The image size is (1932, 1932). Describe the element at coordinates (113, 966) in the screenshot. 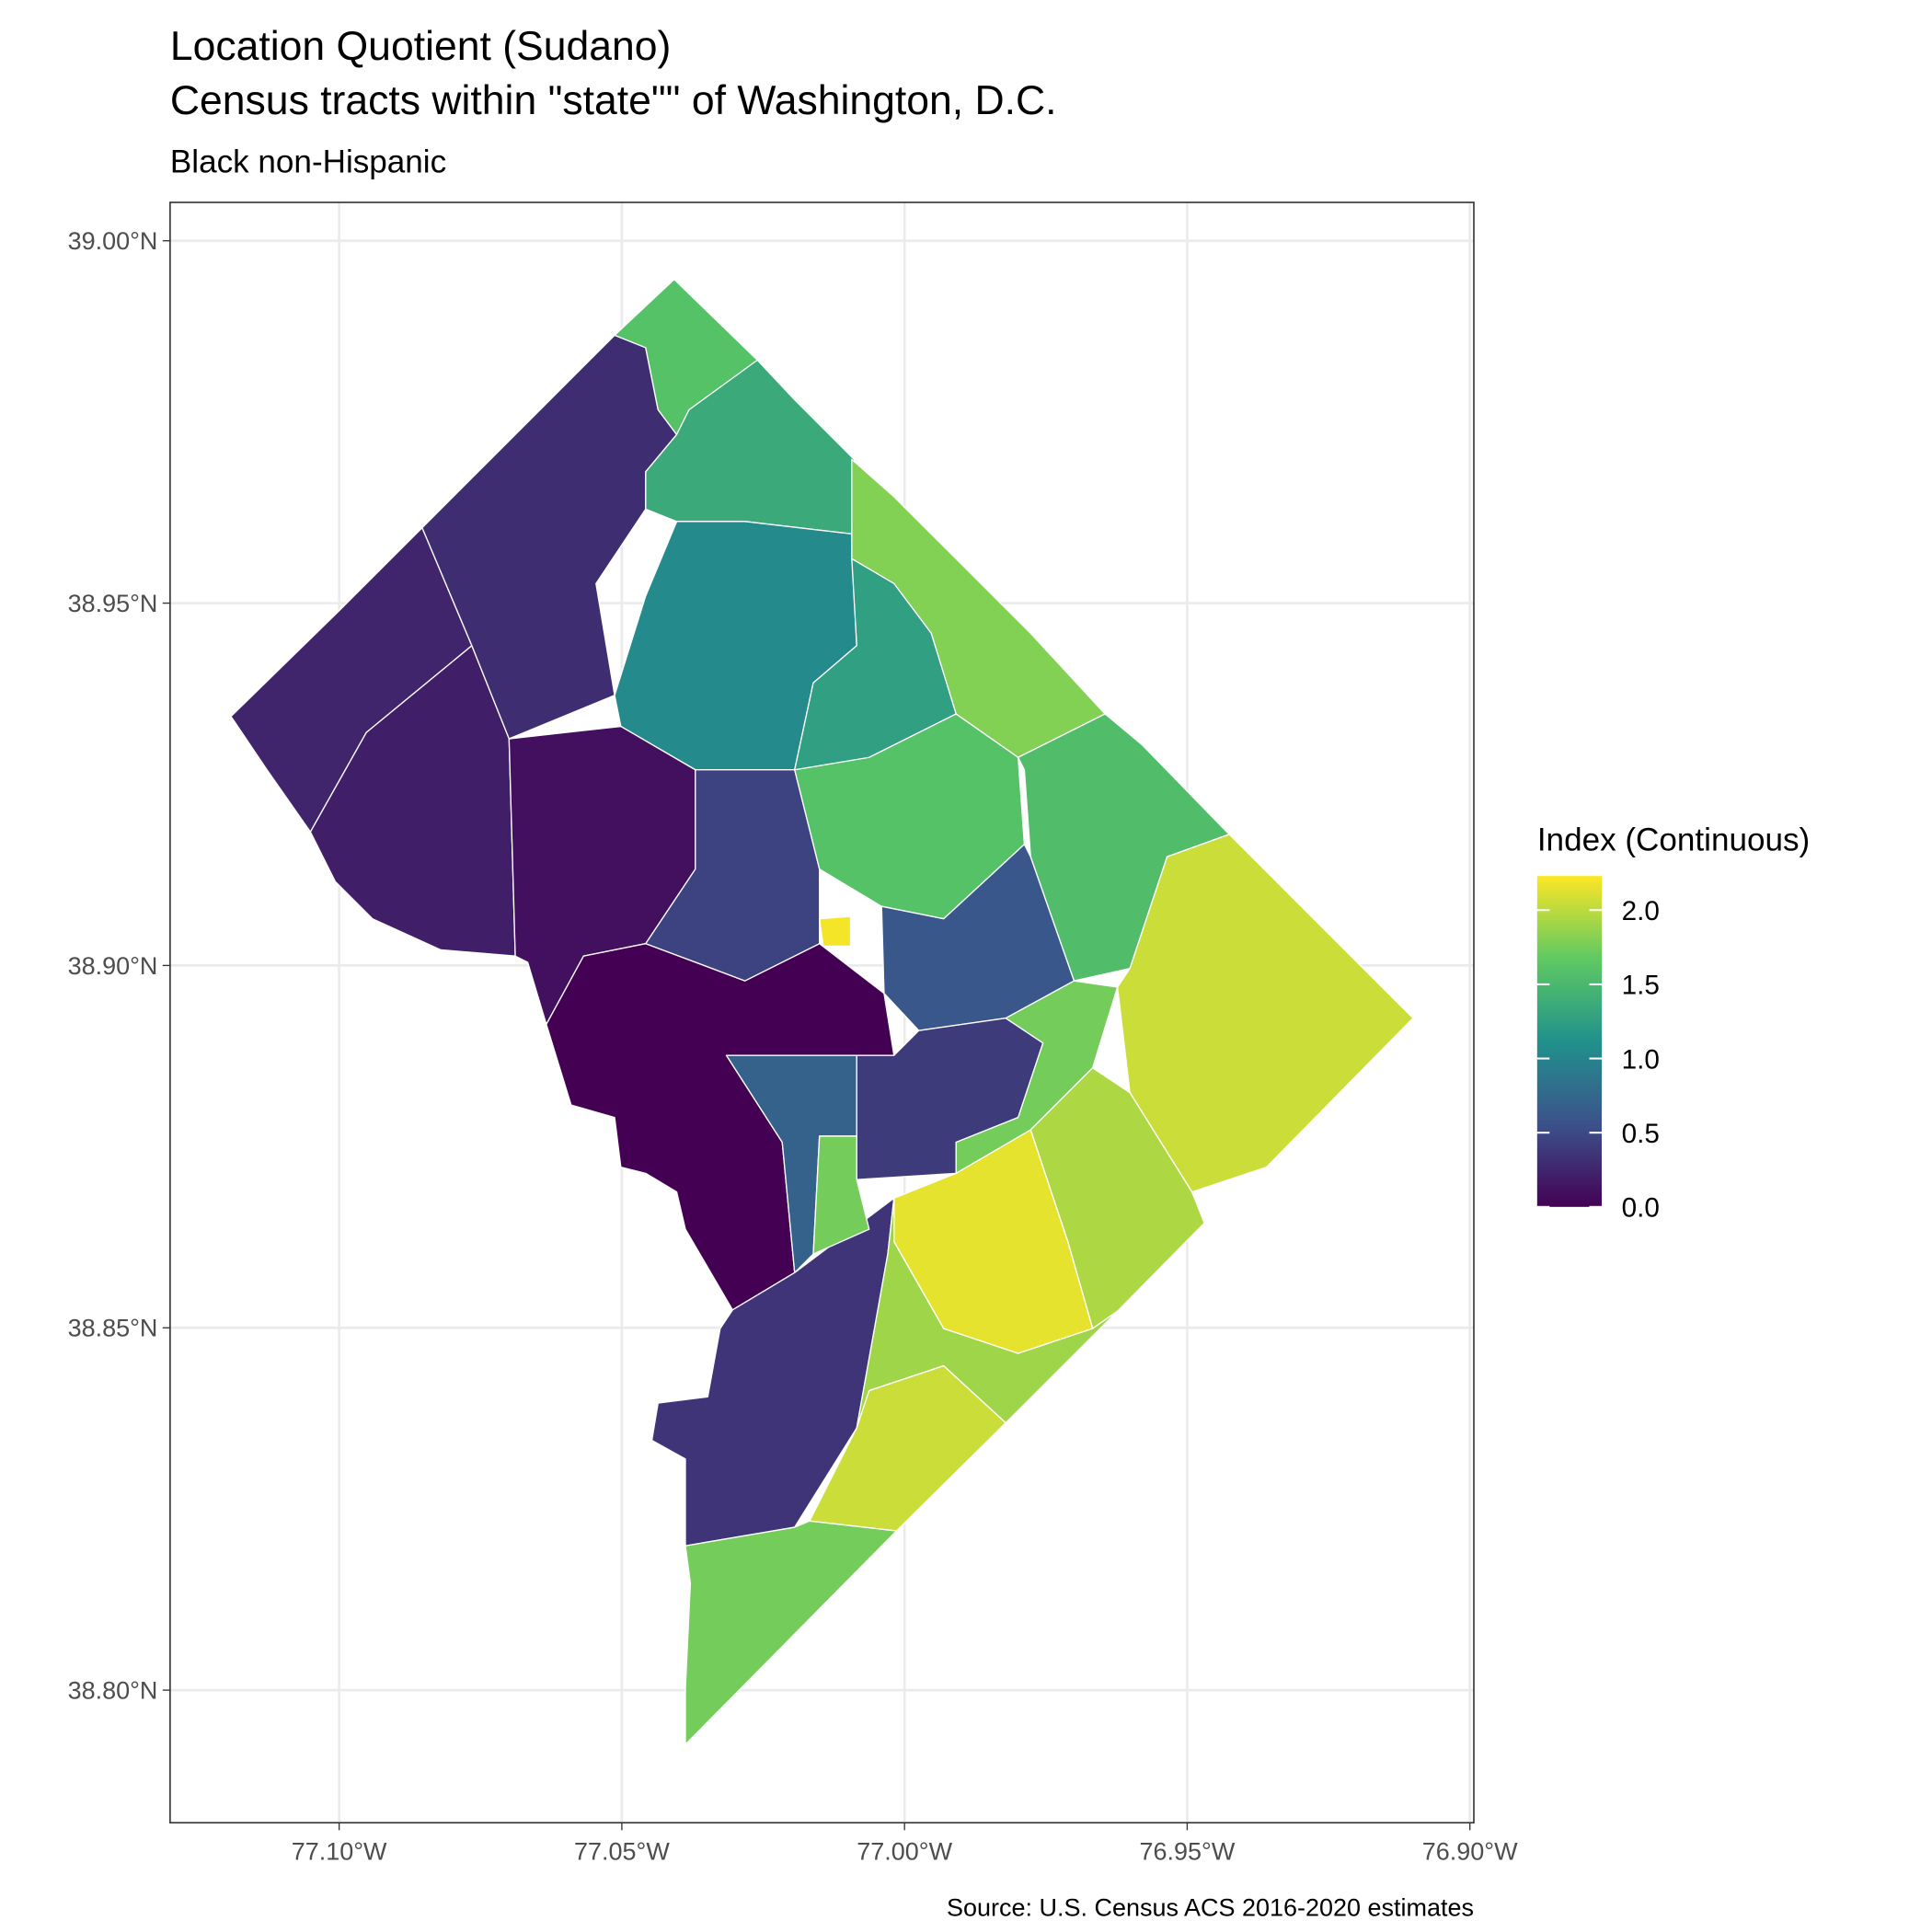

I see `y-tick-label: 38.90°N` at that location.